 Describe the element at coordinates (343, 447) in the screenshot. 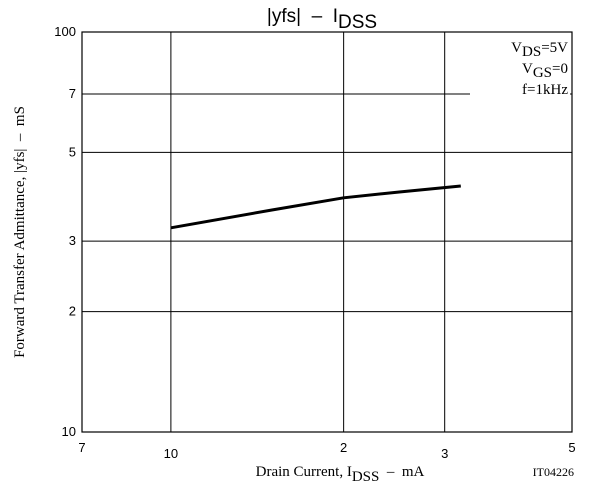

I see `x-tick-label: 2` at that location.